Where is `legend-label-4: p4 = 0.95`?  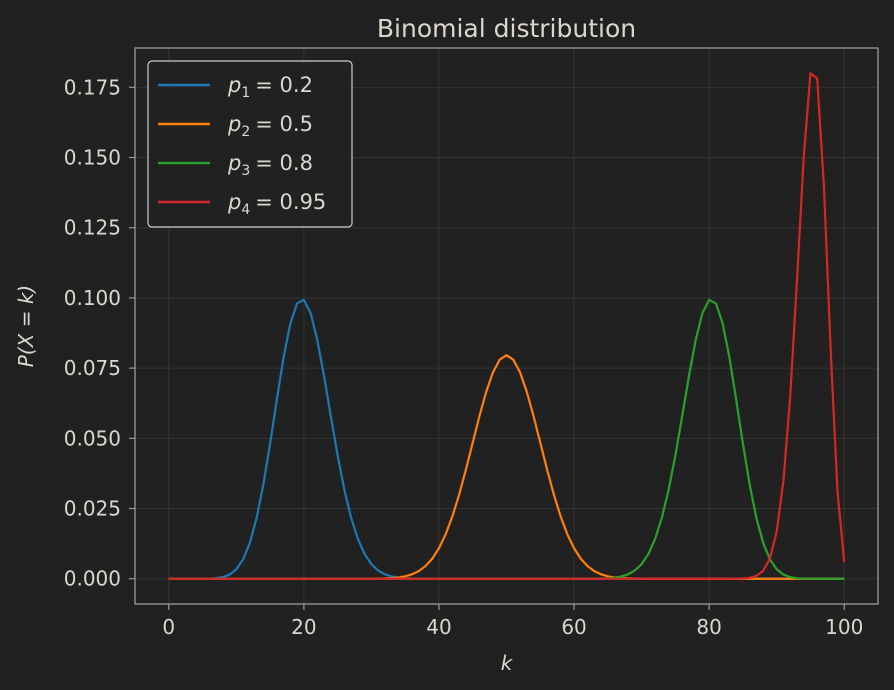 legend-label-4: p4 = 0.95 is located at coordinates (276, 204).